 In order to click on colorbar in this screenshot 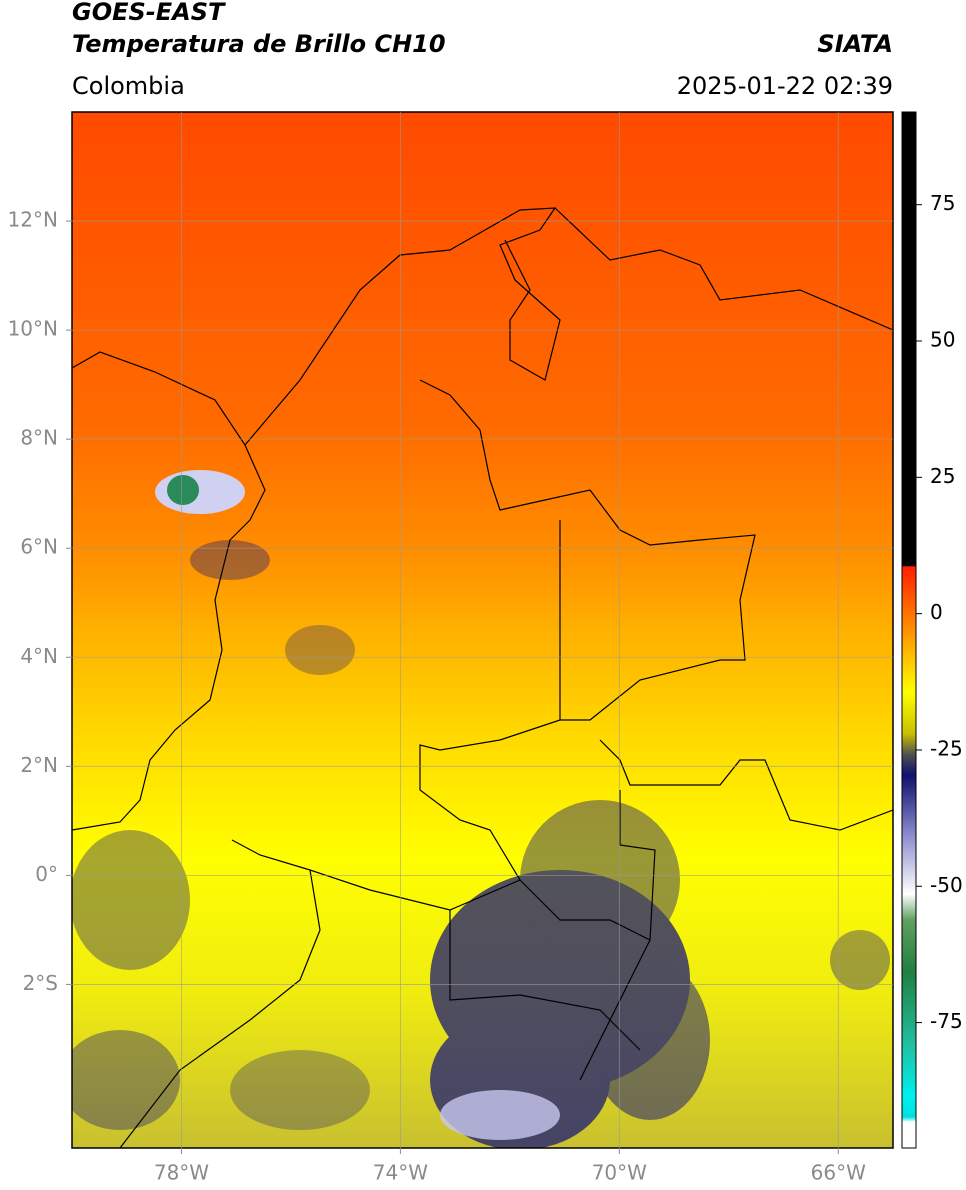, I will do `click(909, 630)`.